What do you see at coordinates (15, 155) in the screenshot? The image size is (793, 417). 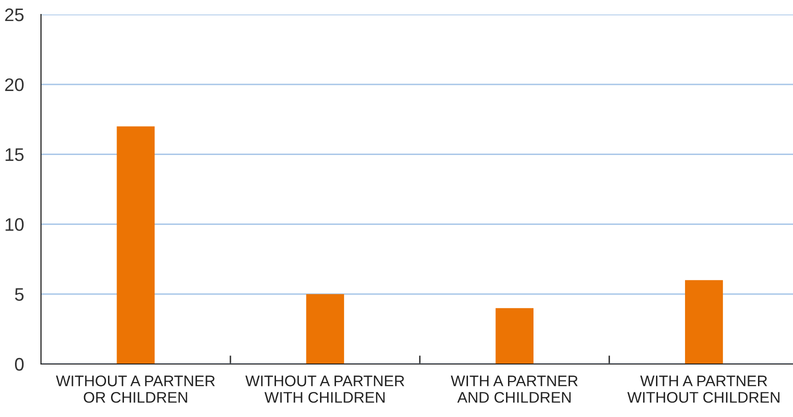 I see `y-tick-label: 15` at bounding box center [15, 155].